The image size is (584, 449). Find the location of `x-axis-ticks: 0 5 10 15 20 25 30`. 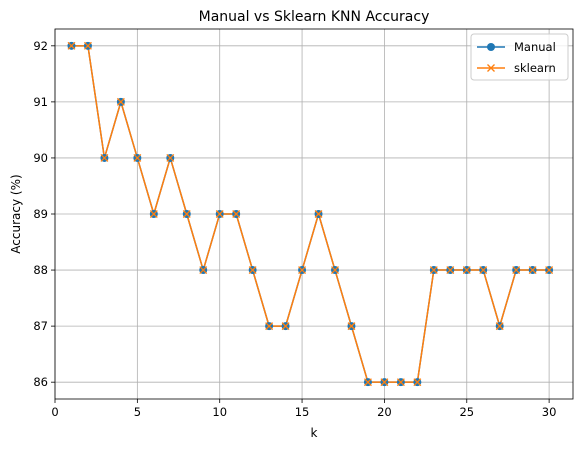

x-axis-ticks: 0 5 10 15 20 25 30 is located at coordinates (303, 409).